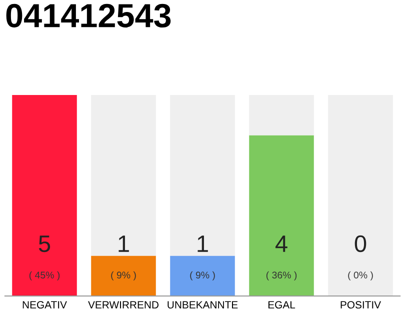 This screenshot has width=410, height=320. Describe the element at coordinates (88, 16) in the screenshot. I see `chart-title: 041412543` at that location.